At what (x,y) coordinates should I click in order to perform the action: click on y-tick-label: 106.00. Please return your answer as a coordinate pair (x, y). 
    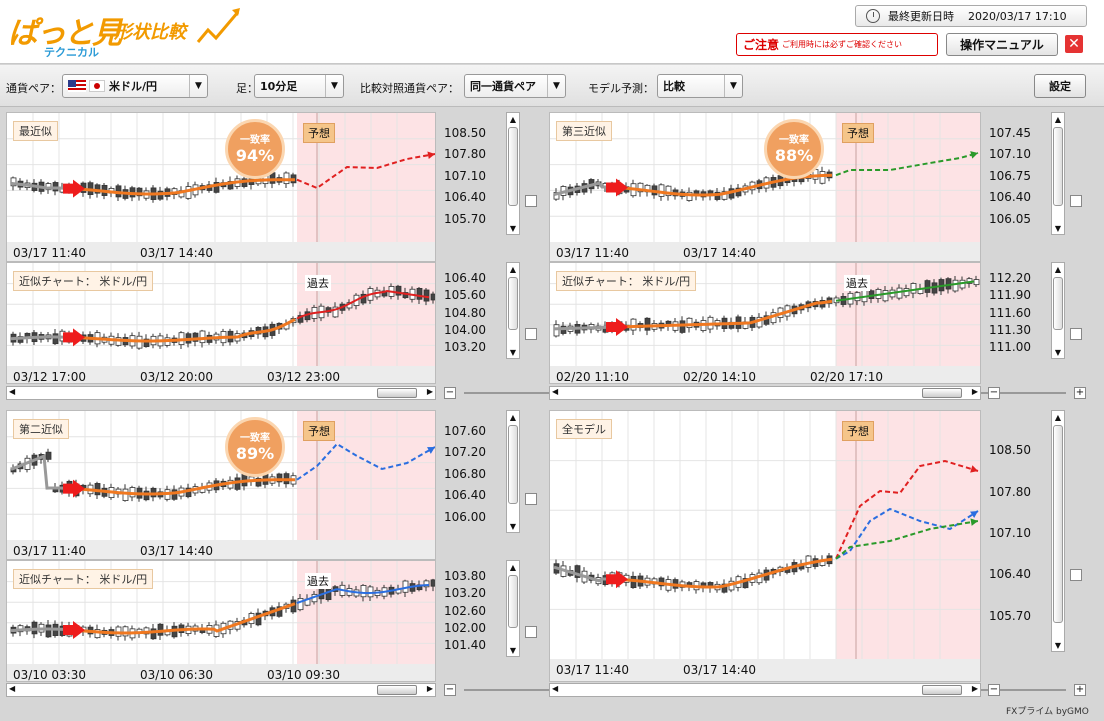
    Looking at the image, I should click on (465, 516).